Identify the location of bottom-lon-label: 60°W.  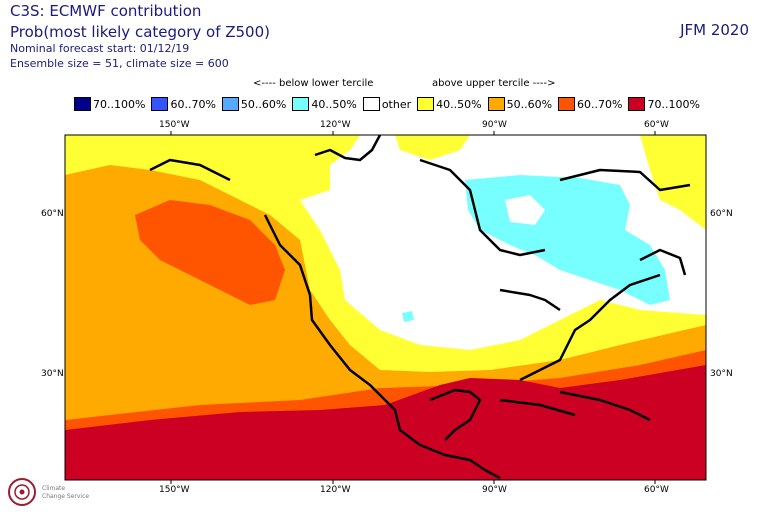
(656, 490).